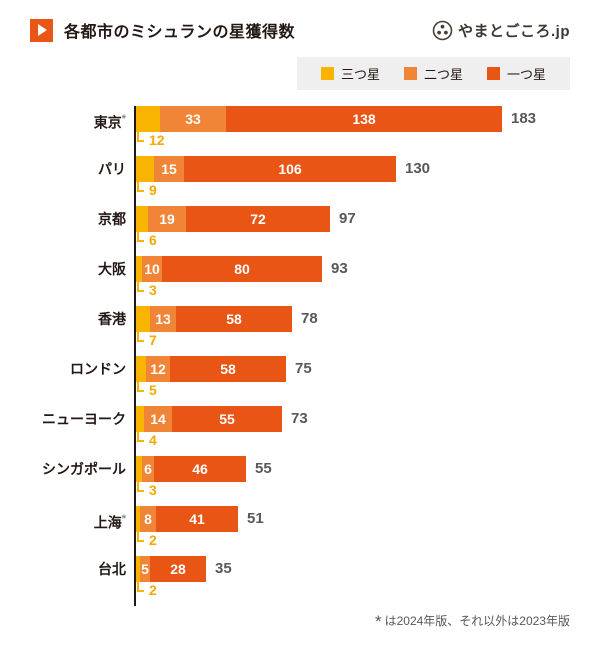 The height and width of the screenshot is (659, 600). Describe the element at coordinates (353, 269) in the screenshot. I see `stacked-bar: 10 80 93` at that location.